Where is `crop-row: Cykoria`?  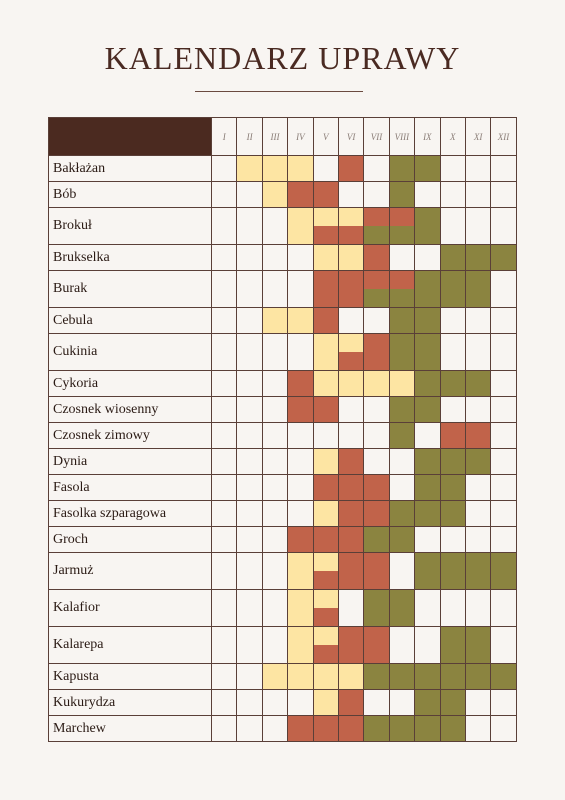 crop-row: Cykoria is located at coordinates (282, 383).